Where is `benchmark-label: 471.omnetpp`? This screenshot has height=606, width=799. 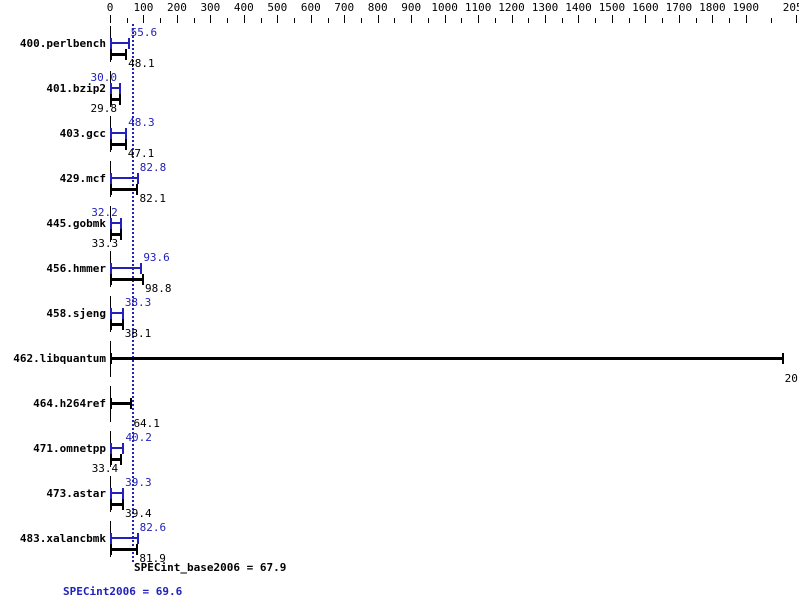 benchmark-label: 471.omnetpp is located at coordinates (69, 448).